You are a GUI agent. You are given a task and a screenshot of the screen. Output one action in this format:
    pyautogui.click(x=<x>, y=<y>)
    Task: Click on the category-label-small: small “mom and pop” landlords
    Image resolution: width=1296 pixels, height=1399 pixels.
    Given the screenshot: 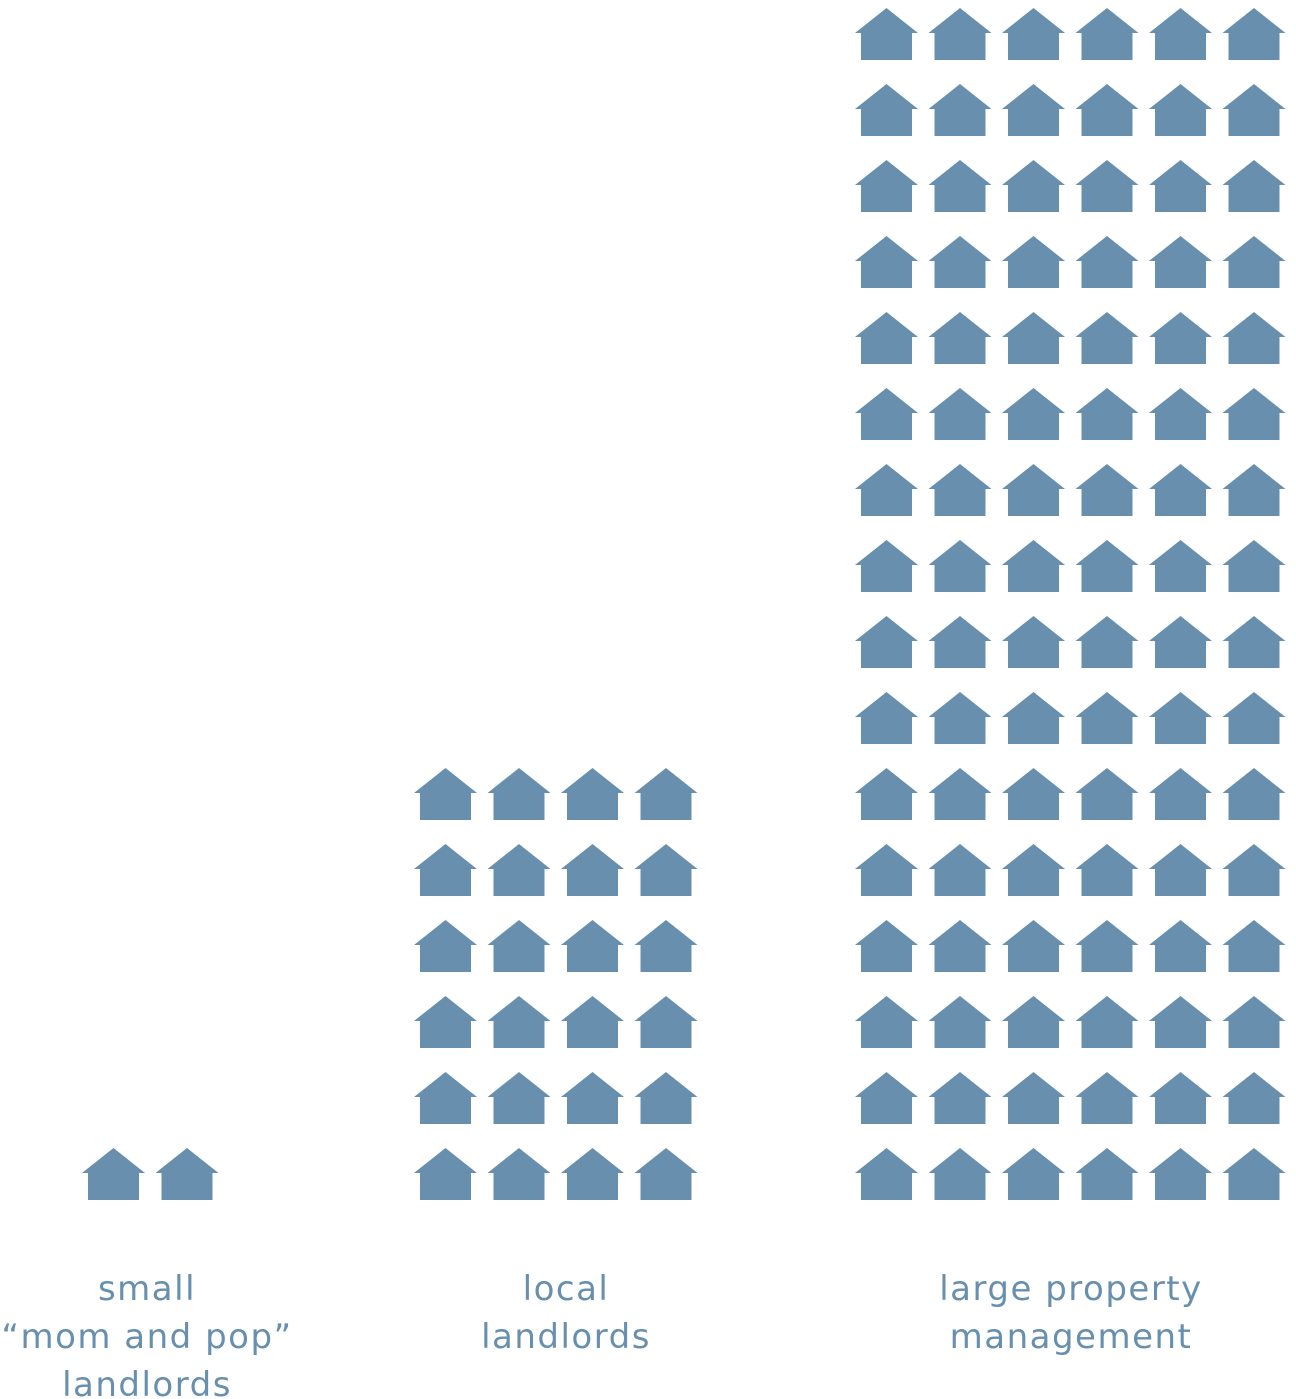 What is the action you would take?
    pyautogui.click(x=146, y=1334)
    